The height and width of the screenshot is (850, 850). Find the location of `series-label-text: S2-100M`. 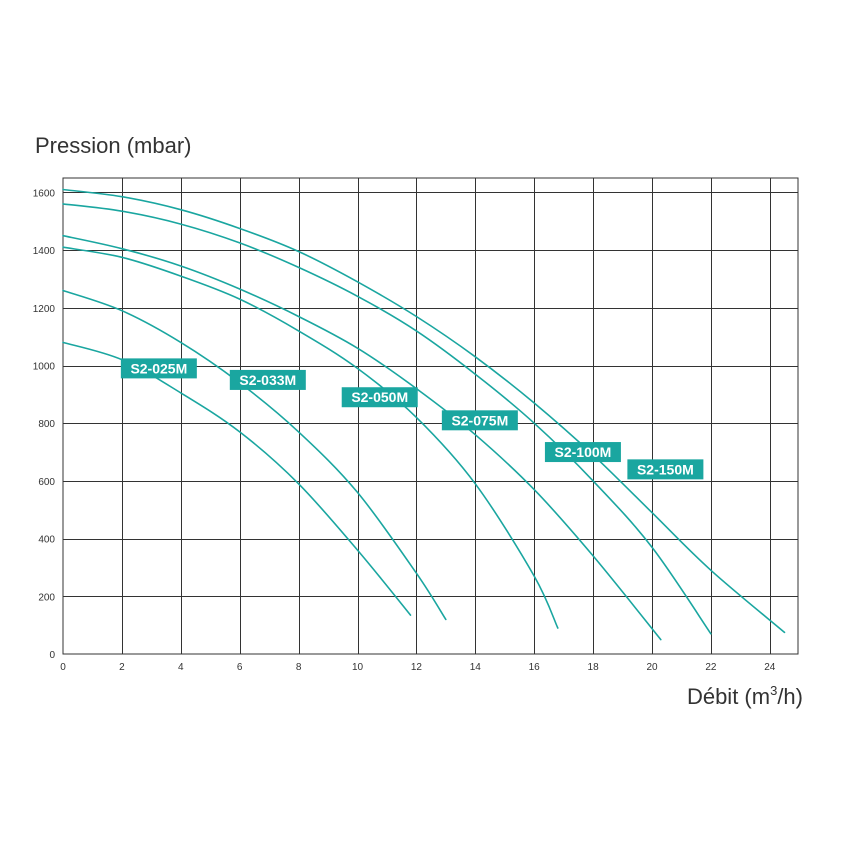

series-label-text: S2-100M is located at coordinates (583, 452).